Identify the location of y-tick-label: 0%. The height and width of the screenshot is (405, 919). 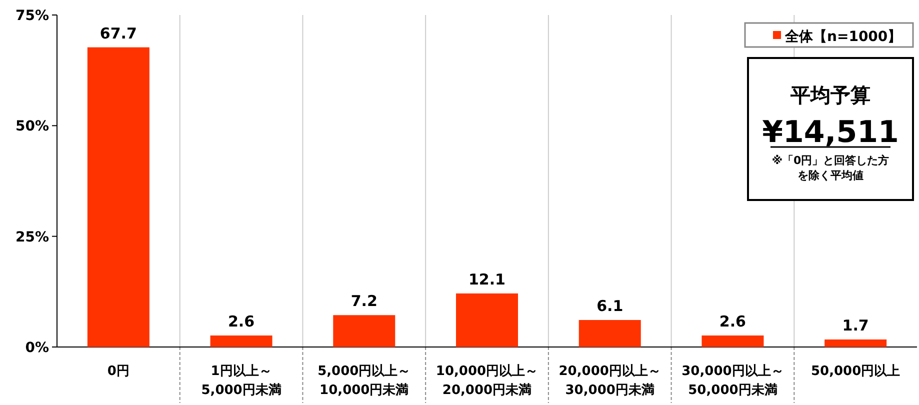
(37, 348).